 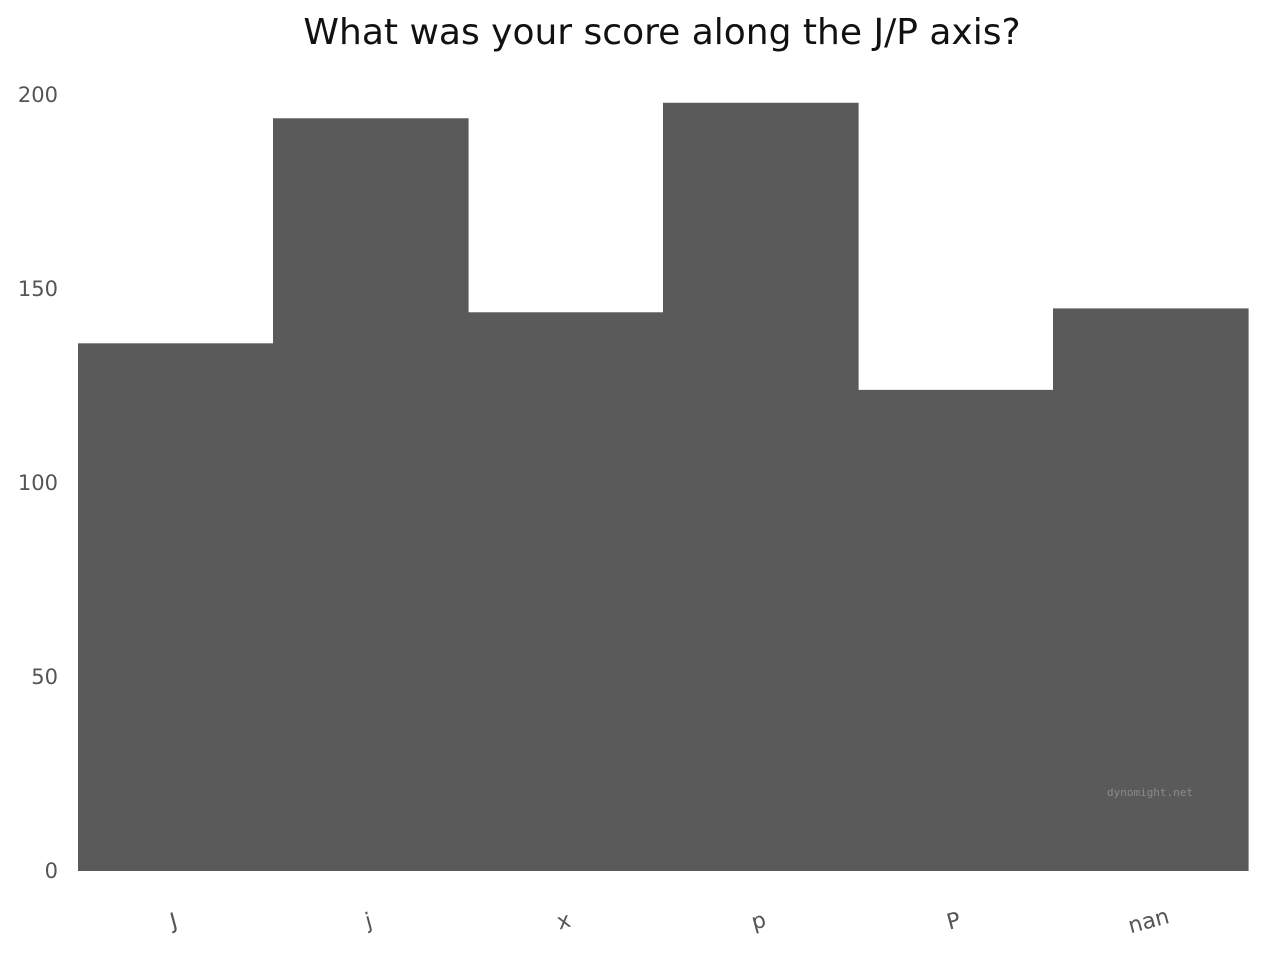 What do you see at coordinates (759, 922) in the screenshot?
I see `x-tick-label: p` at bounding box center [759, 922].